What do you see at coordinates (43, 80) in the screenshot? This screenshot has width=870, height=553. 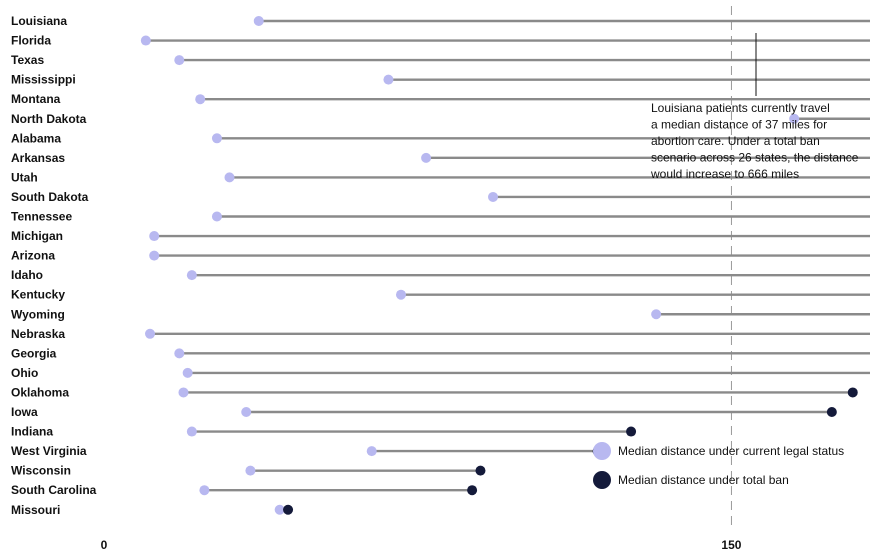 I see `state-label: Mississippi` at bounding box center [43, 80].